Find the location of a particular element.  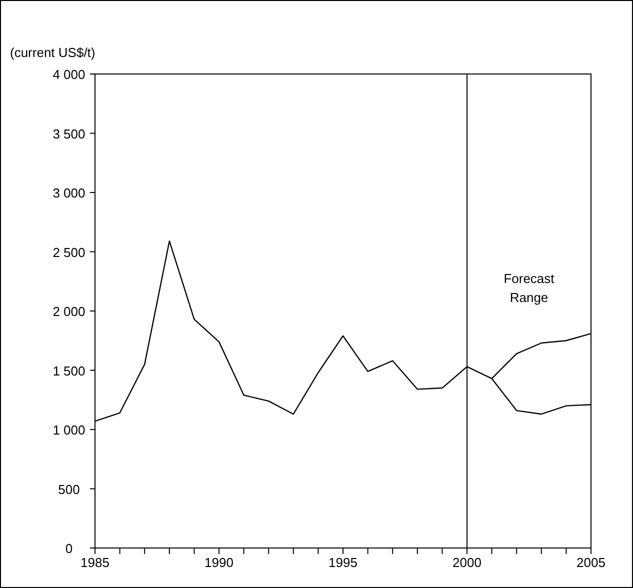

y-tick-label: 500 is located at coordinates (69, 489).